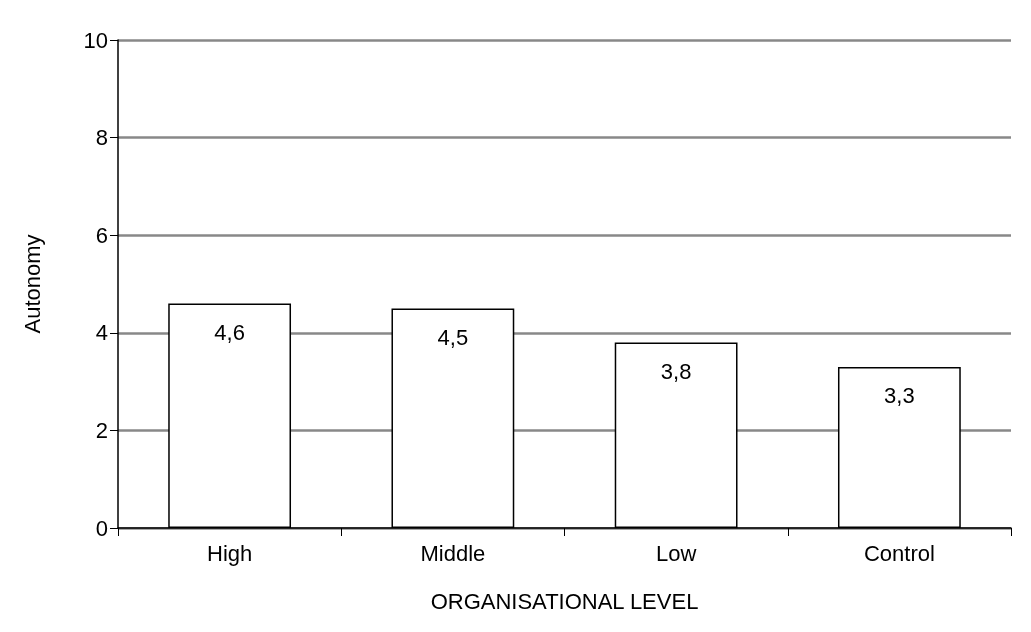 Image resolution: width=1031 pixels, height=632 pixels. I want to click on x-axis-title: ORGANISATIONAL LEVEL, so click(564, 601).